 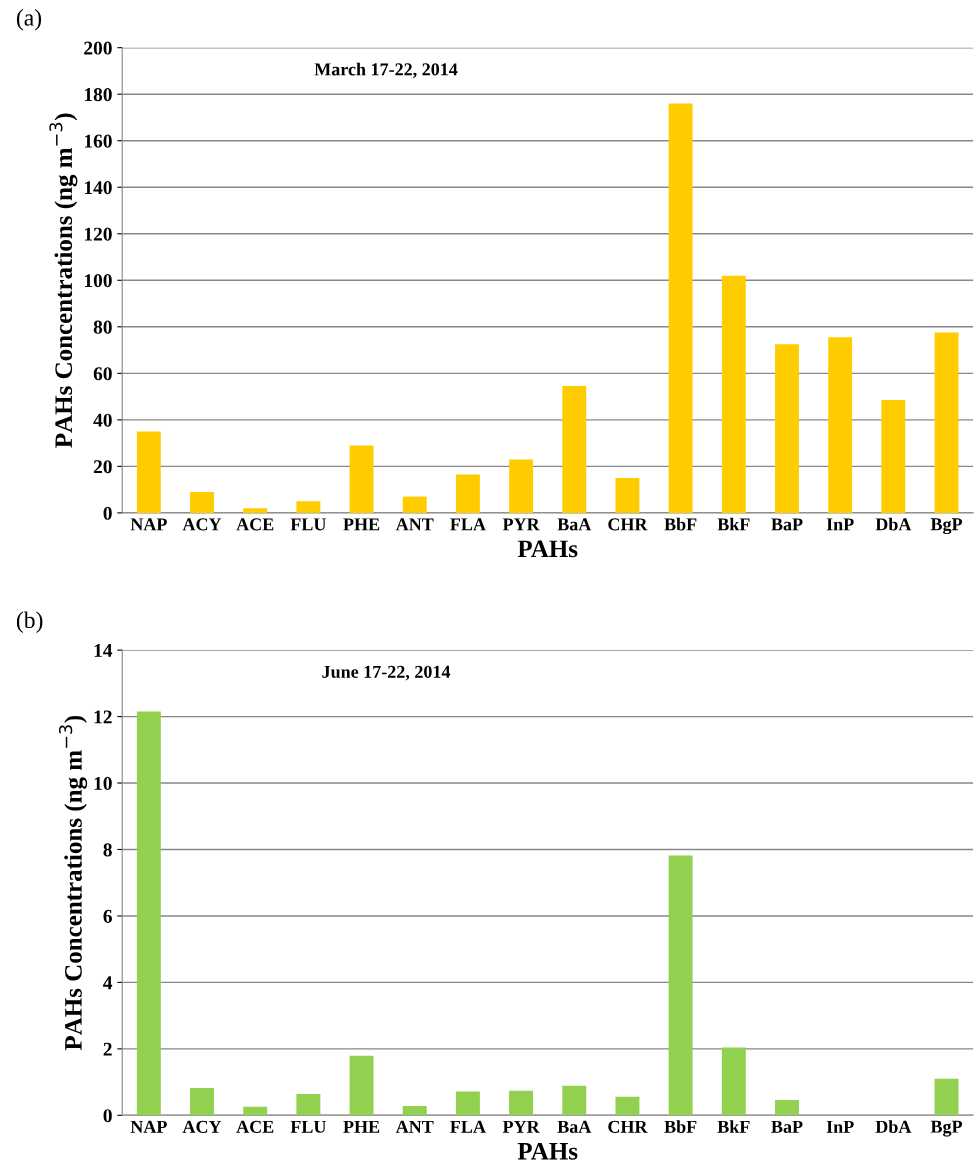 I want to click on y-tick-label: 20, so click(x=102, y=467).